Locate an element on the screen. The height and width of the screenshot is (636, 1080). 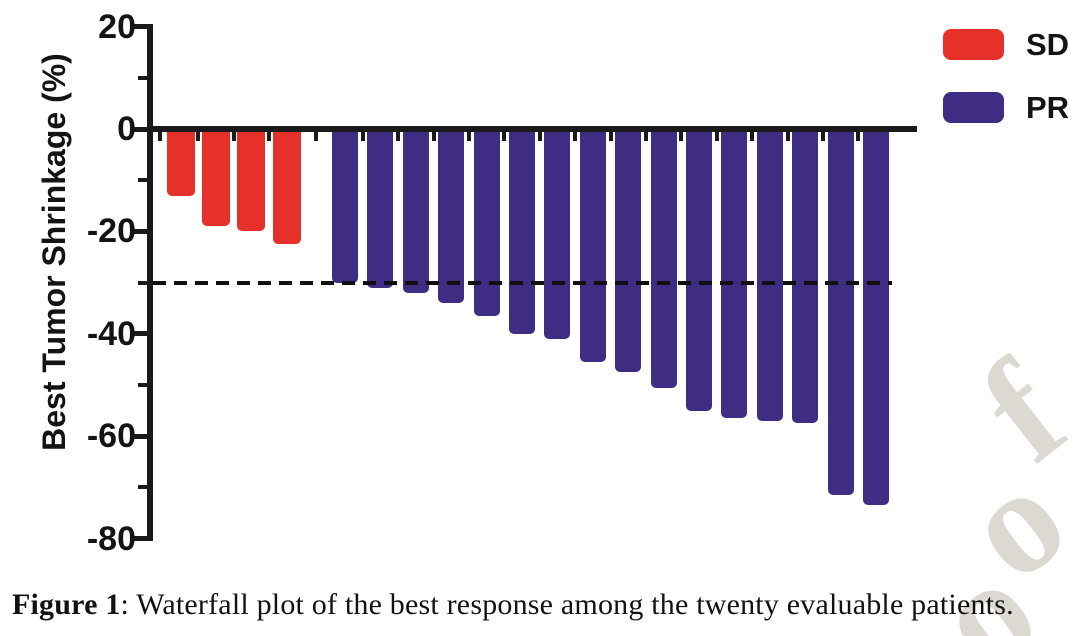
legend-swatch-sd is located at coordinates (973, 44).